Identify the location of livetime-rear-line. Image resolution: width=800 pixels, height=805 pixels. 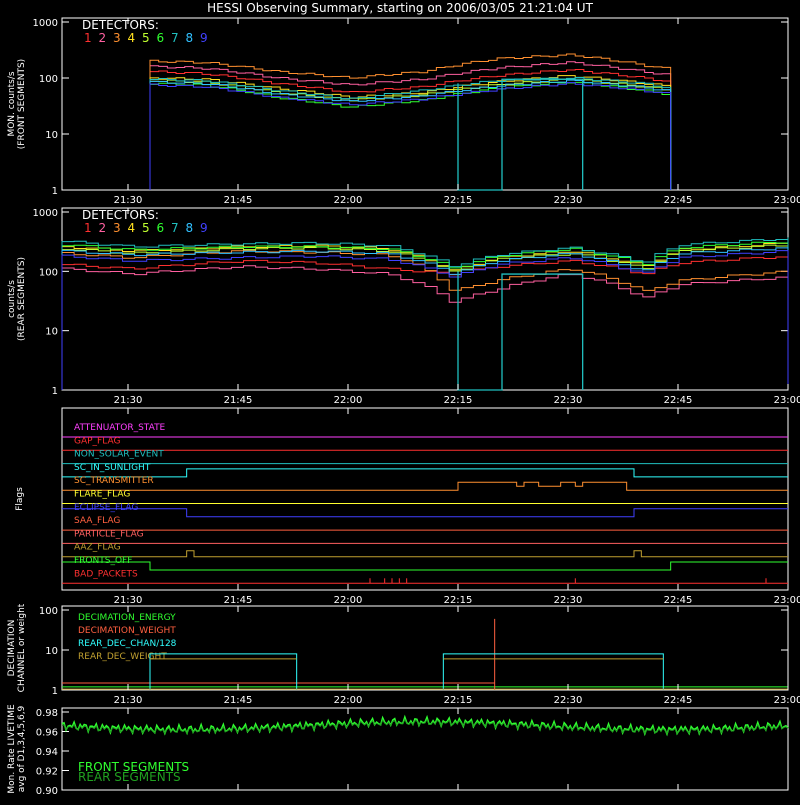
(425, 726).